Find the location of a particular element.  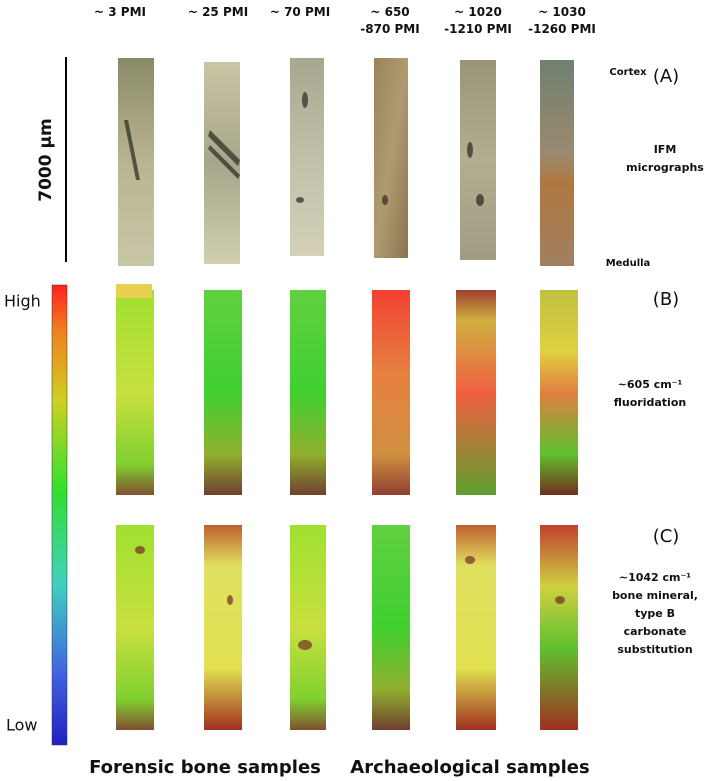

group-label: Forensic bone samples is located at coordinates (205, 767).